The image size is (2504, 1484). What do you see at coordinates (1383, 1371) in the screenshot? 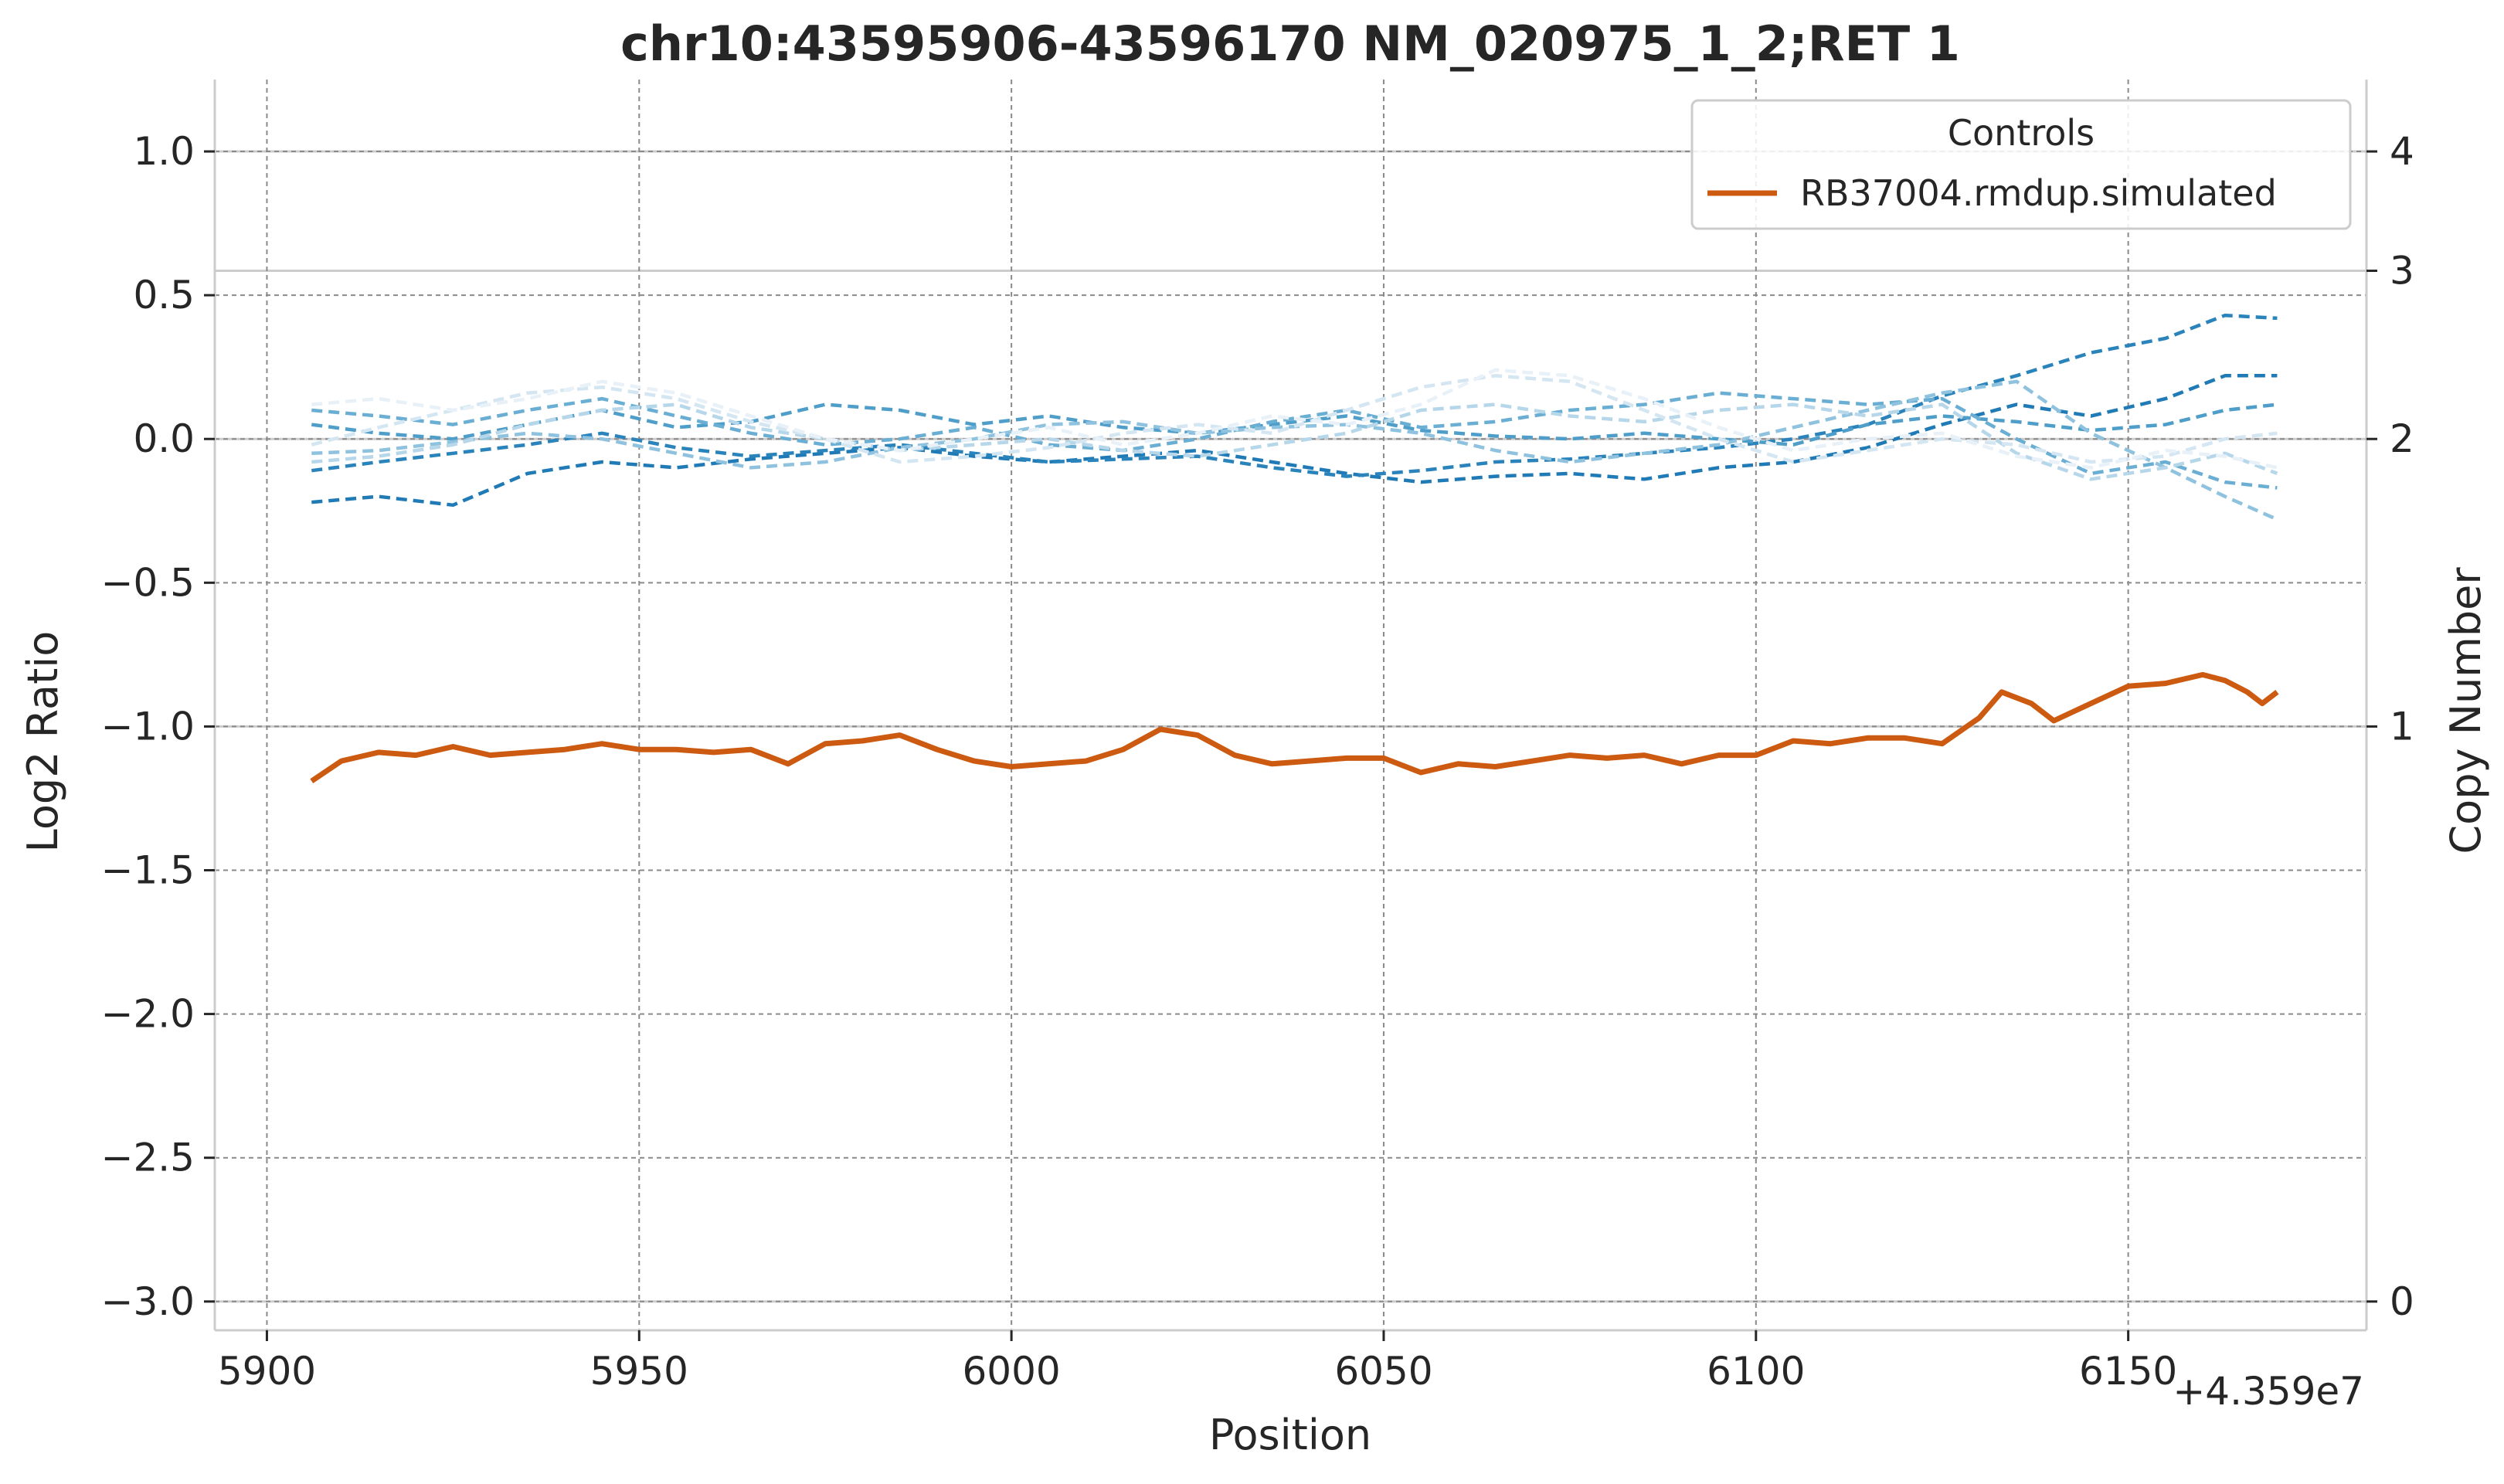
I see `x-tick-label: 6050` at bounding box center [1383, 1371].